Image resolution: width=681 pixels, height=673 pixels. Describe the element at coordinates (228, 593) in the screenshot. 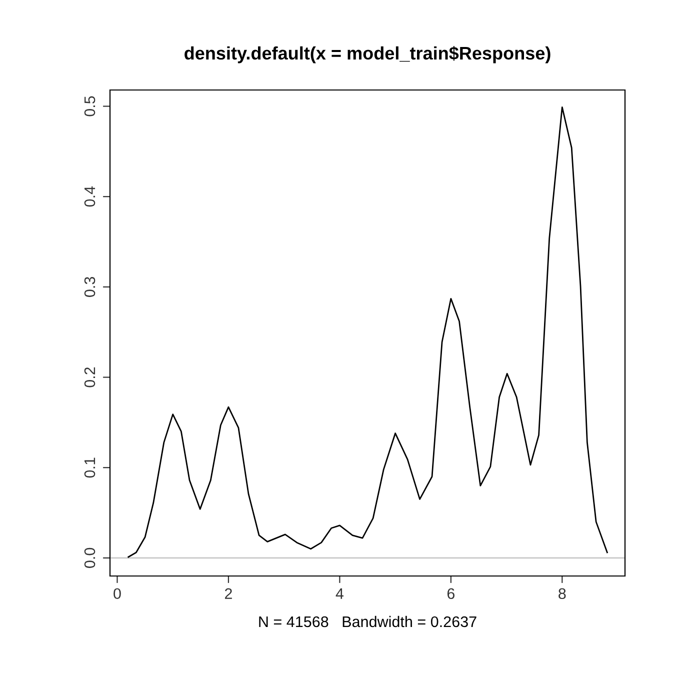

I see `x-tick-label: 2` at that location.